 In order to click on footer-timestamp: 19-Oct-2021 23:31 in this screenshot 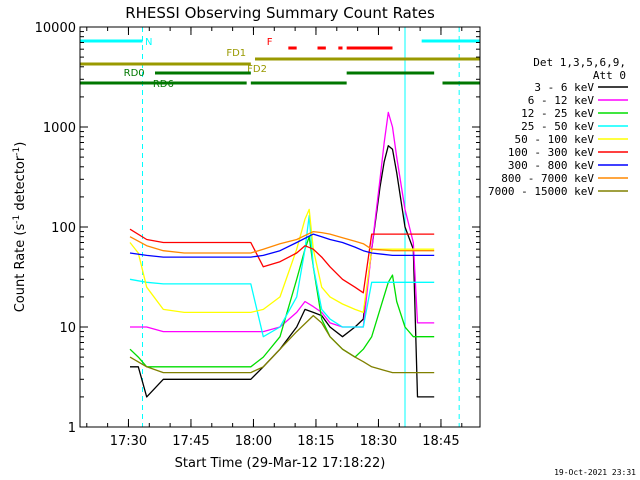, I will do `click(595, 472)`.